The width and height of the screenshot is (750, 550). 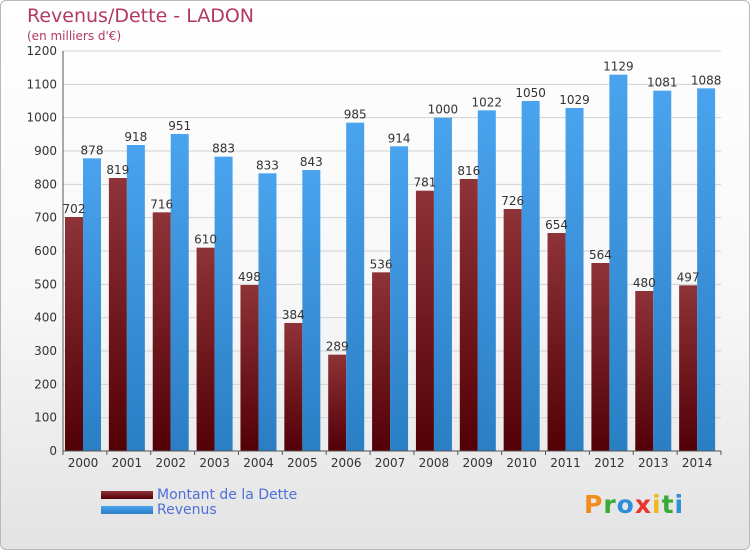 I want to click on data-label-revenus: 985, so click(x=355, y=115).